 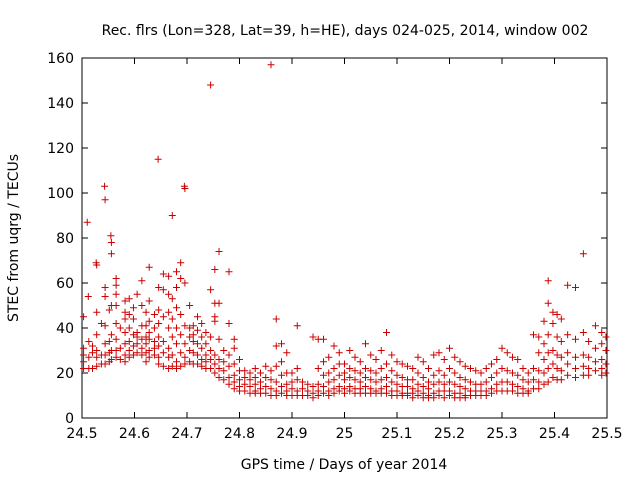 I want to click on y-tick-label: 120, so click(x=60, y=149).